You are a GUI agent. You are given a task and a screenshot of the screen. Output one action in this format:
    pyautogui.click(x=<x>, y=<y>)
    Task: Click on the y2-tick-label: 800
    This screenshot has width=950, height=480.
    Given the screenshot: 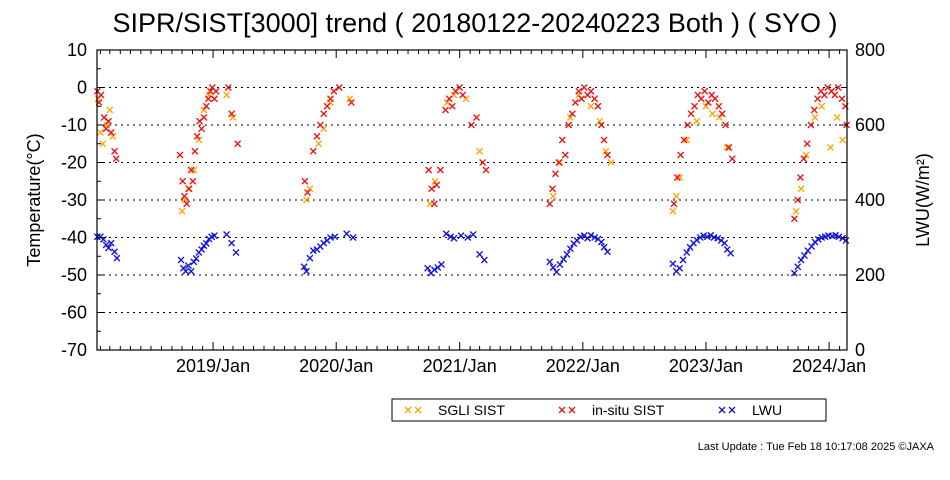 What is the action you would take?
    pyautogui.click(x=870, y=50)
    